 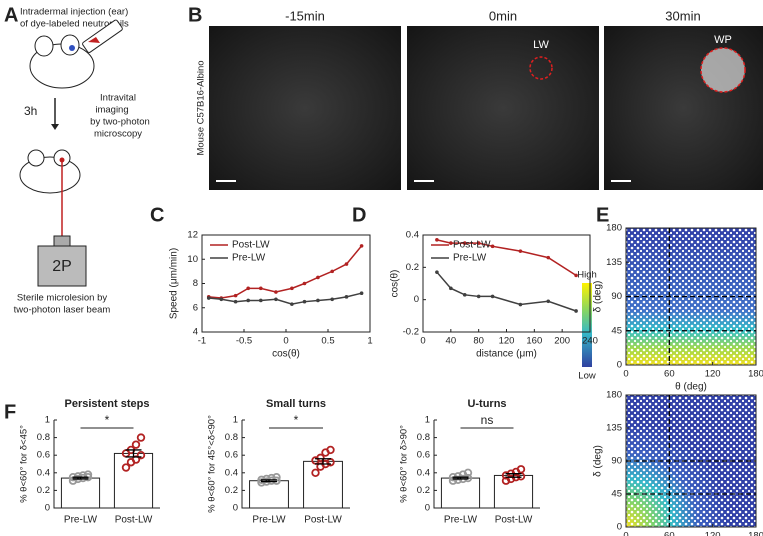 I want to click on device-label: 2P, so click(x=62, y=266).